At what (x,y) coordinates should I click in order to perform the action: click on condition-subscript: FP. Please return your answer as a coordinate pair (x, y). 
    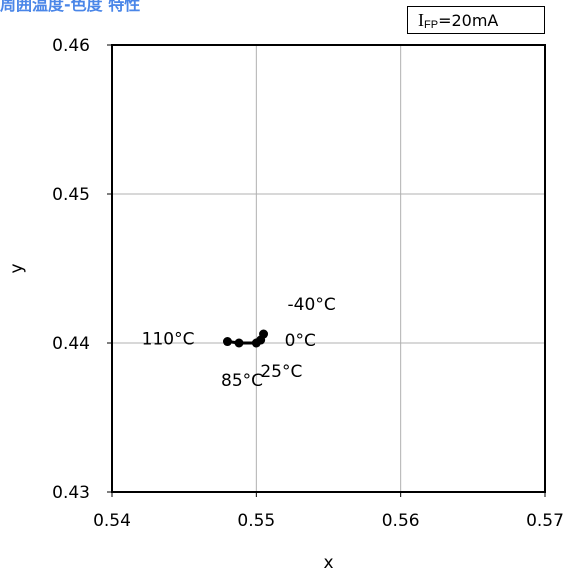
    Looking at the image, I should click on (431, 25).